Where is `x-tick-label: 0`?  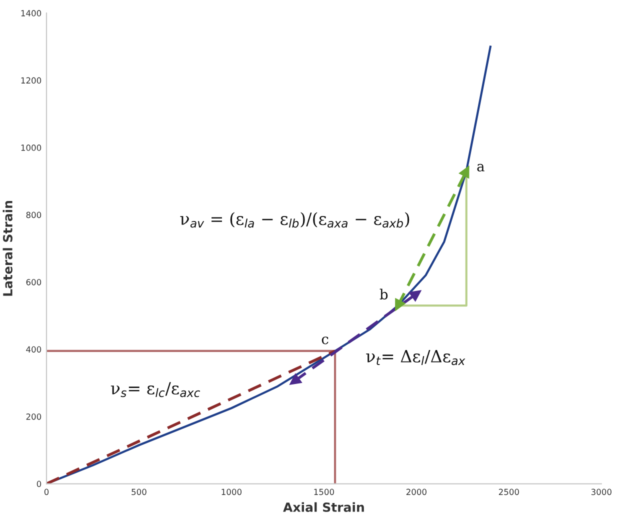
x-tick-label: 0 is located at coordinates (46, 492).